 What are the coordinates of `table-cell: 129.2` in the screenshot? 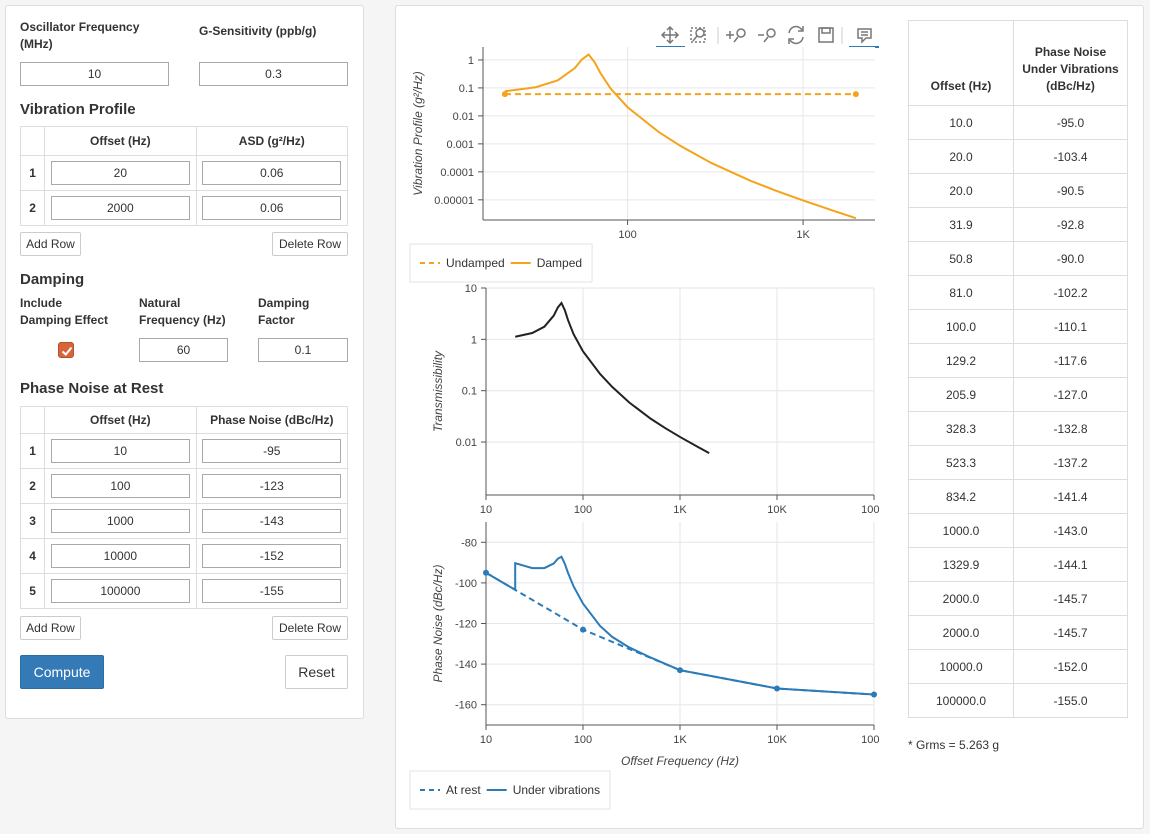 It's located at (961, 360).